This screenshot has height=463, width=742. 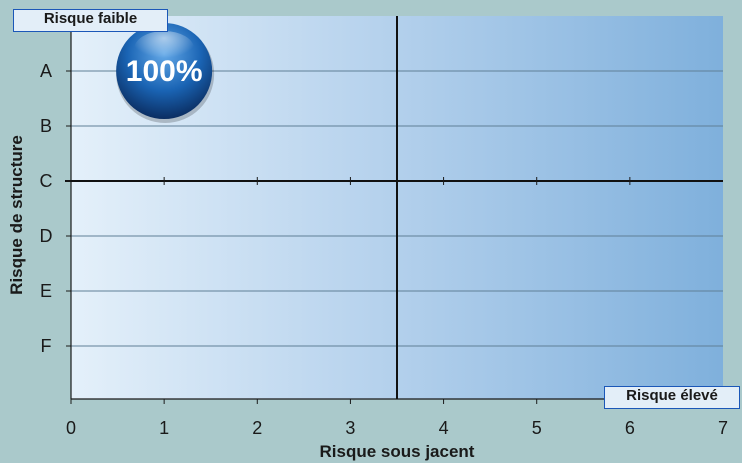 What do you see at coordinates (723, 428) in the screenshot?
I see `x-tick-label-7: 7` at bounding box center [723, 428].